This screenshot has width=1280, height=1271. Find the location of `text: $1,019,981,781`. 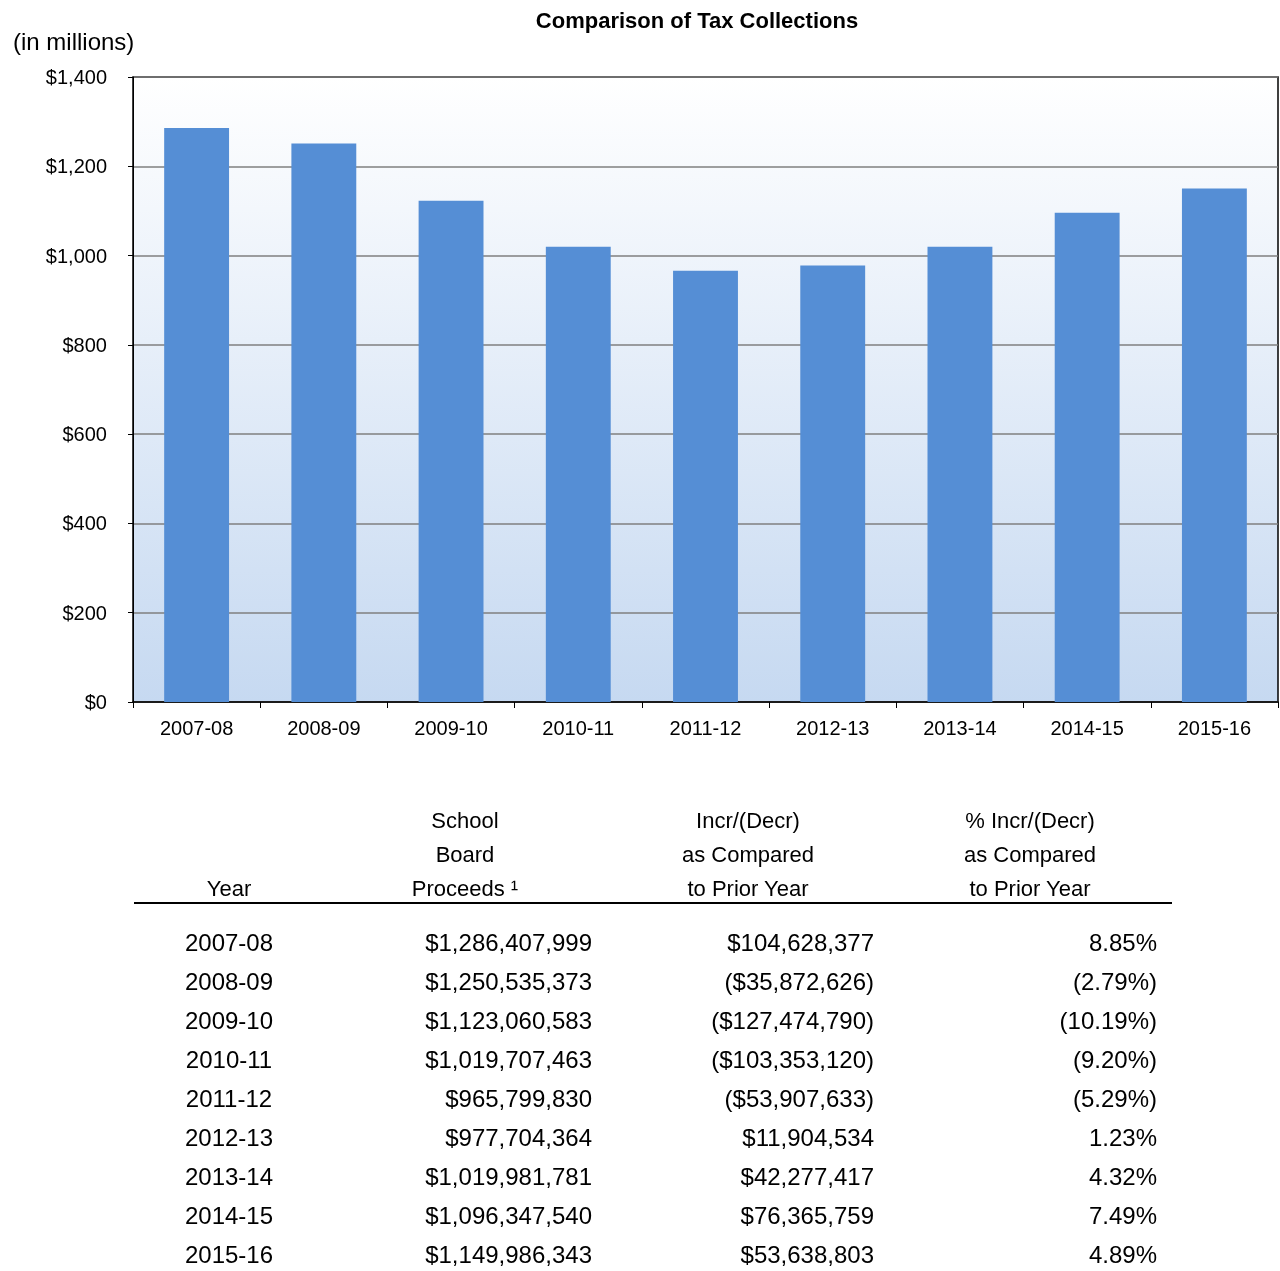

text: $1,019,981,781 is located at coordinates (508, 1176).